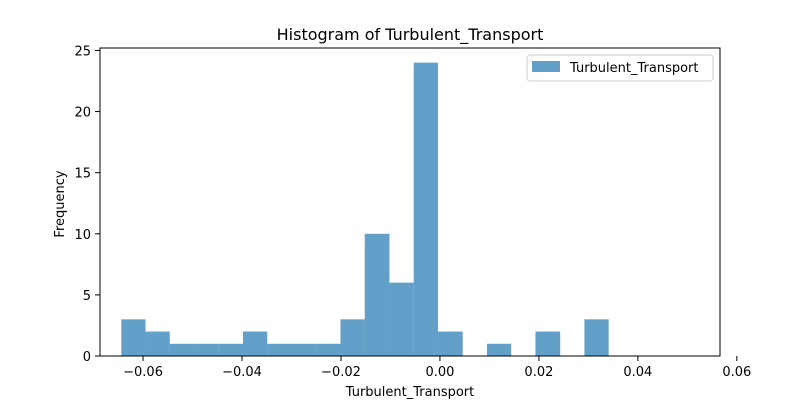 The height and width of the screenshot is (404, 800). I want to click on x-tick-label: 0.04, so click(637, 372).